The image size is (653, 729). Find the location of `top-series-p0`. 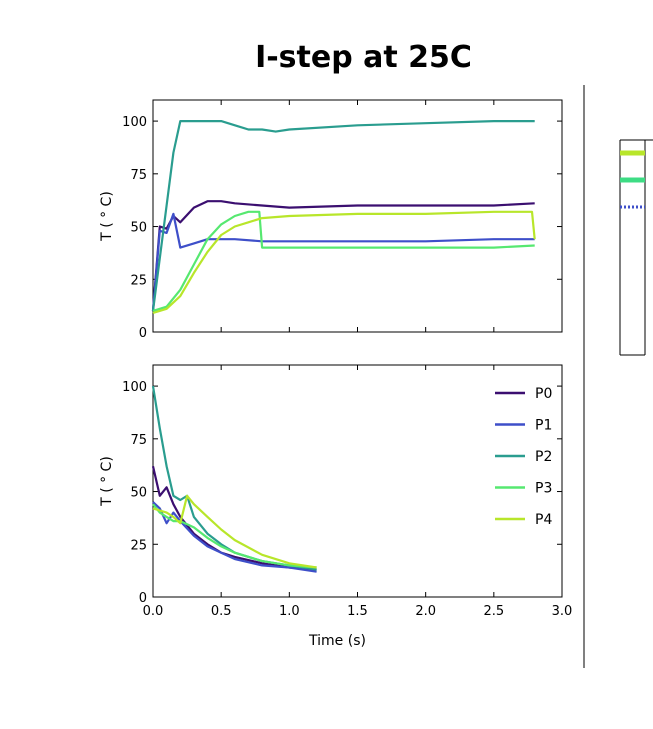

top-series-p0 is located at coordinates (343, 255).